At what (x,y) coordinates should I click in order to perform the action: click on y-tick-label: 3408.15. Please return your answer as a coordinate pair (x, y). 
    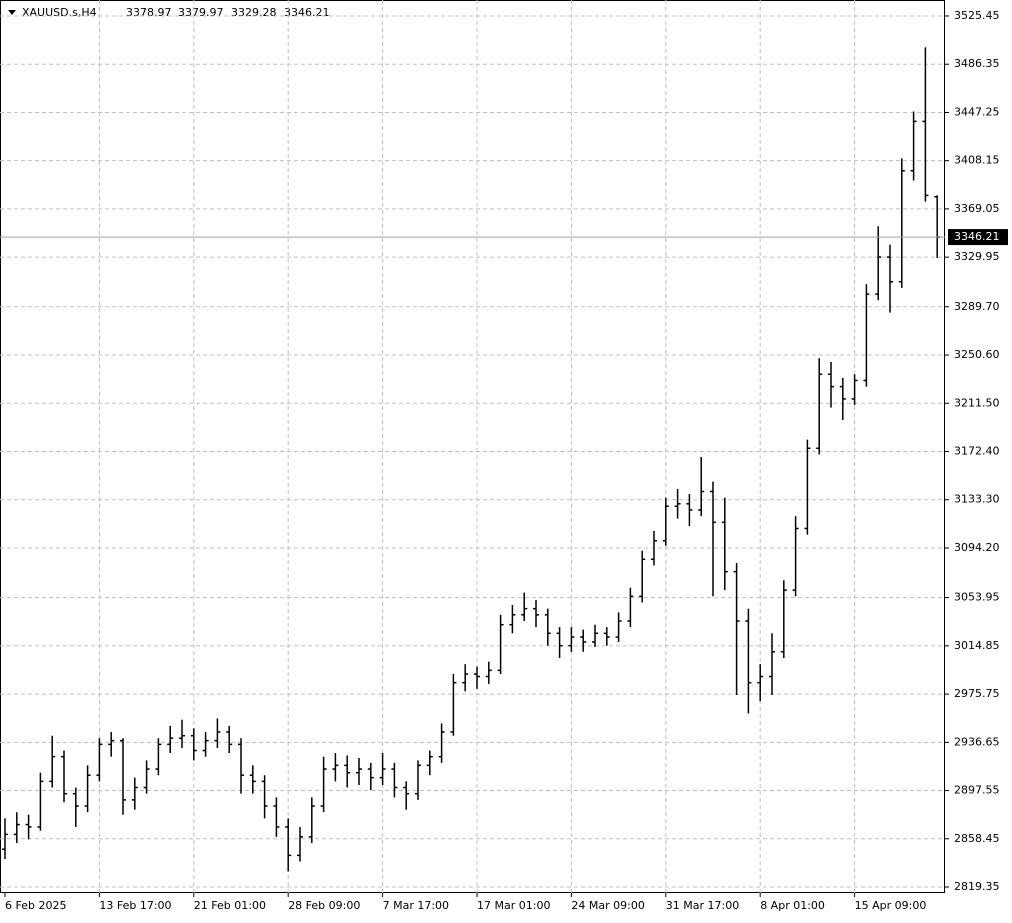
    Looking at the image, I should click on (977, 160).